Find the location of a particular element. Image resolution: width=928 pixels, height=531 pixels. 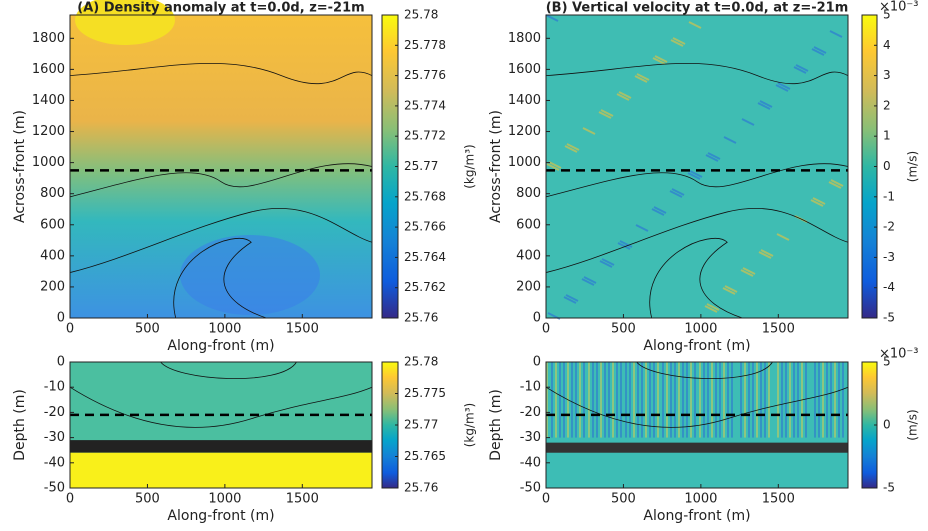

colorbar-tick-label: 25.778 is located at coordinates (425, 45).